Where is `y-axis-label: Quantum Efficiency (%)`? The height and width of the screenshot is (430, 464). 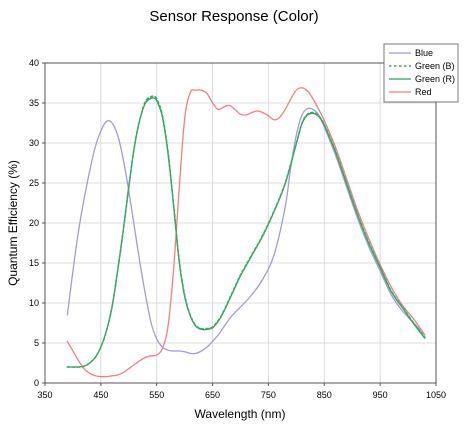 y-axis-label: Quantum Efficiency (%) is located at coordinates (13, 223).